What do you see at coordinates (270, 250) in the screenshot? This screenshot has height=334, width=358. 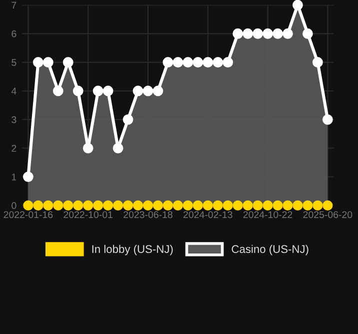 I see `legend-label: Casino (US-NJ)` at bounding box center [270, 250].